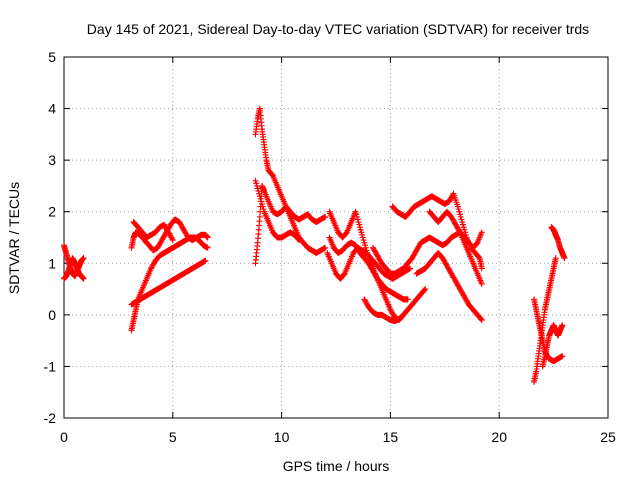 Image resolution: width=640 pixels, height=480 pixels. Describe the element at coordinates (277, 210) in the screenshot. I see `series-arc-i` at that location.